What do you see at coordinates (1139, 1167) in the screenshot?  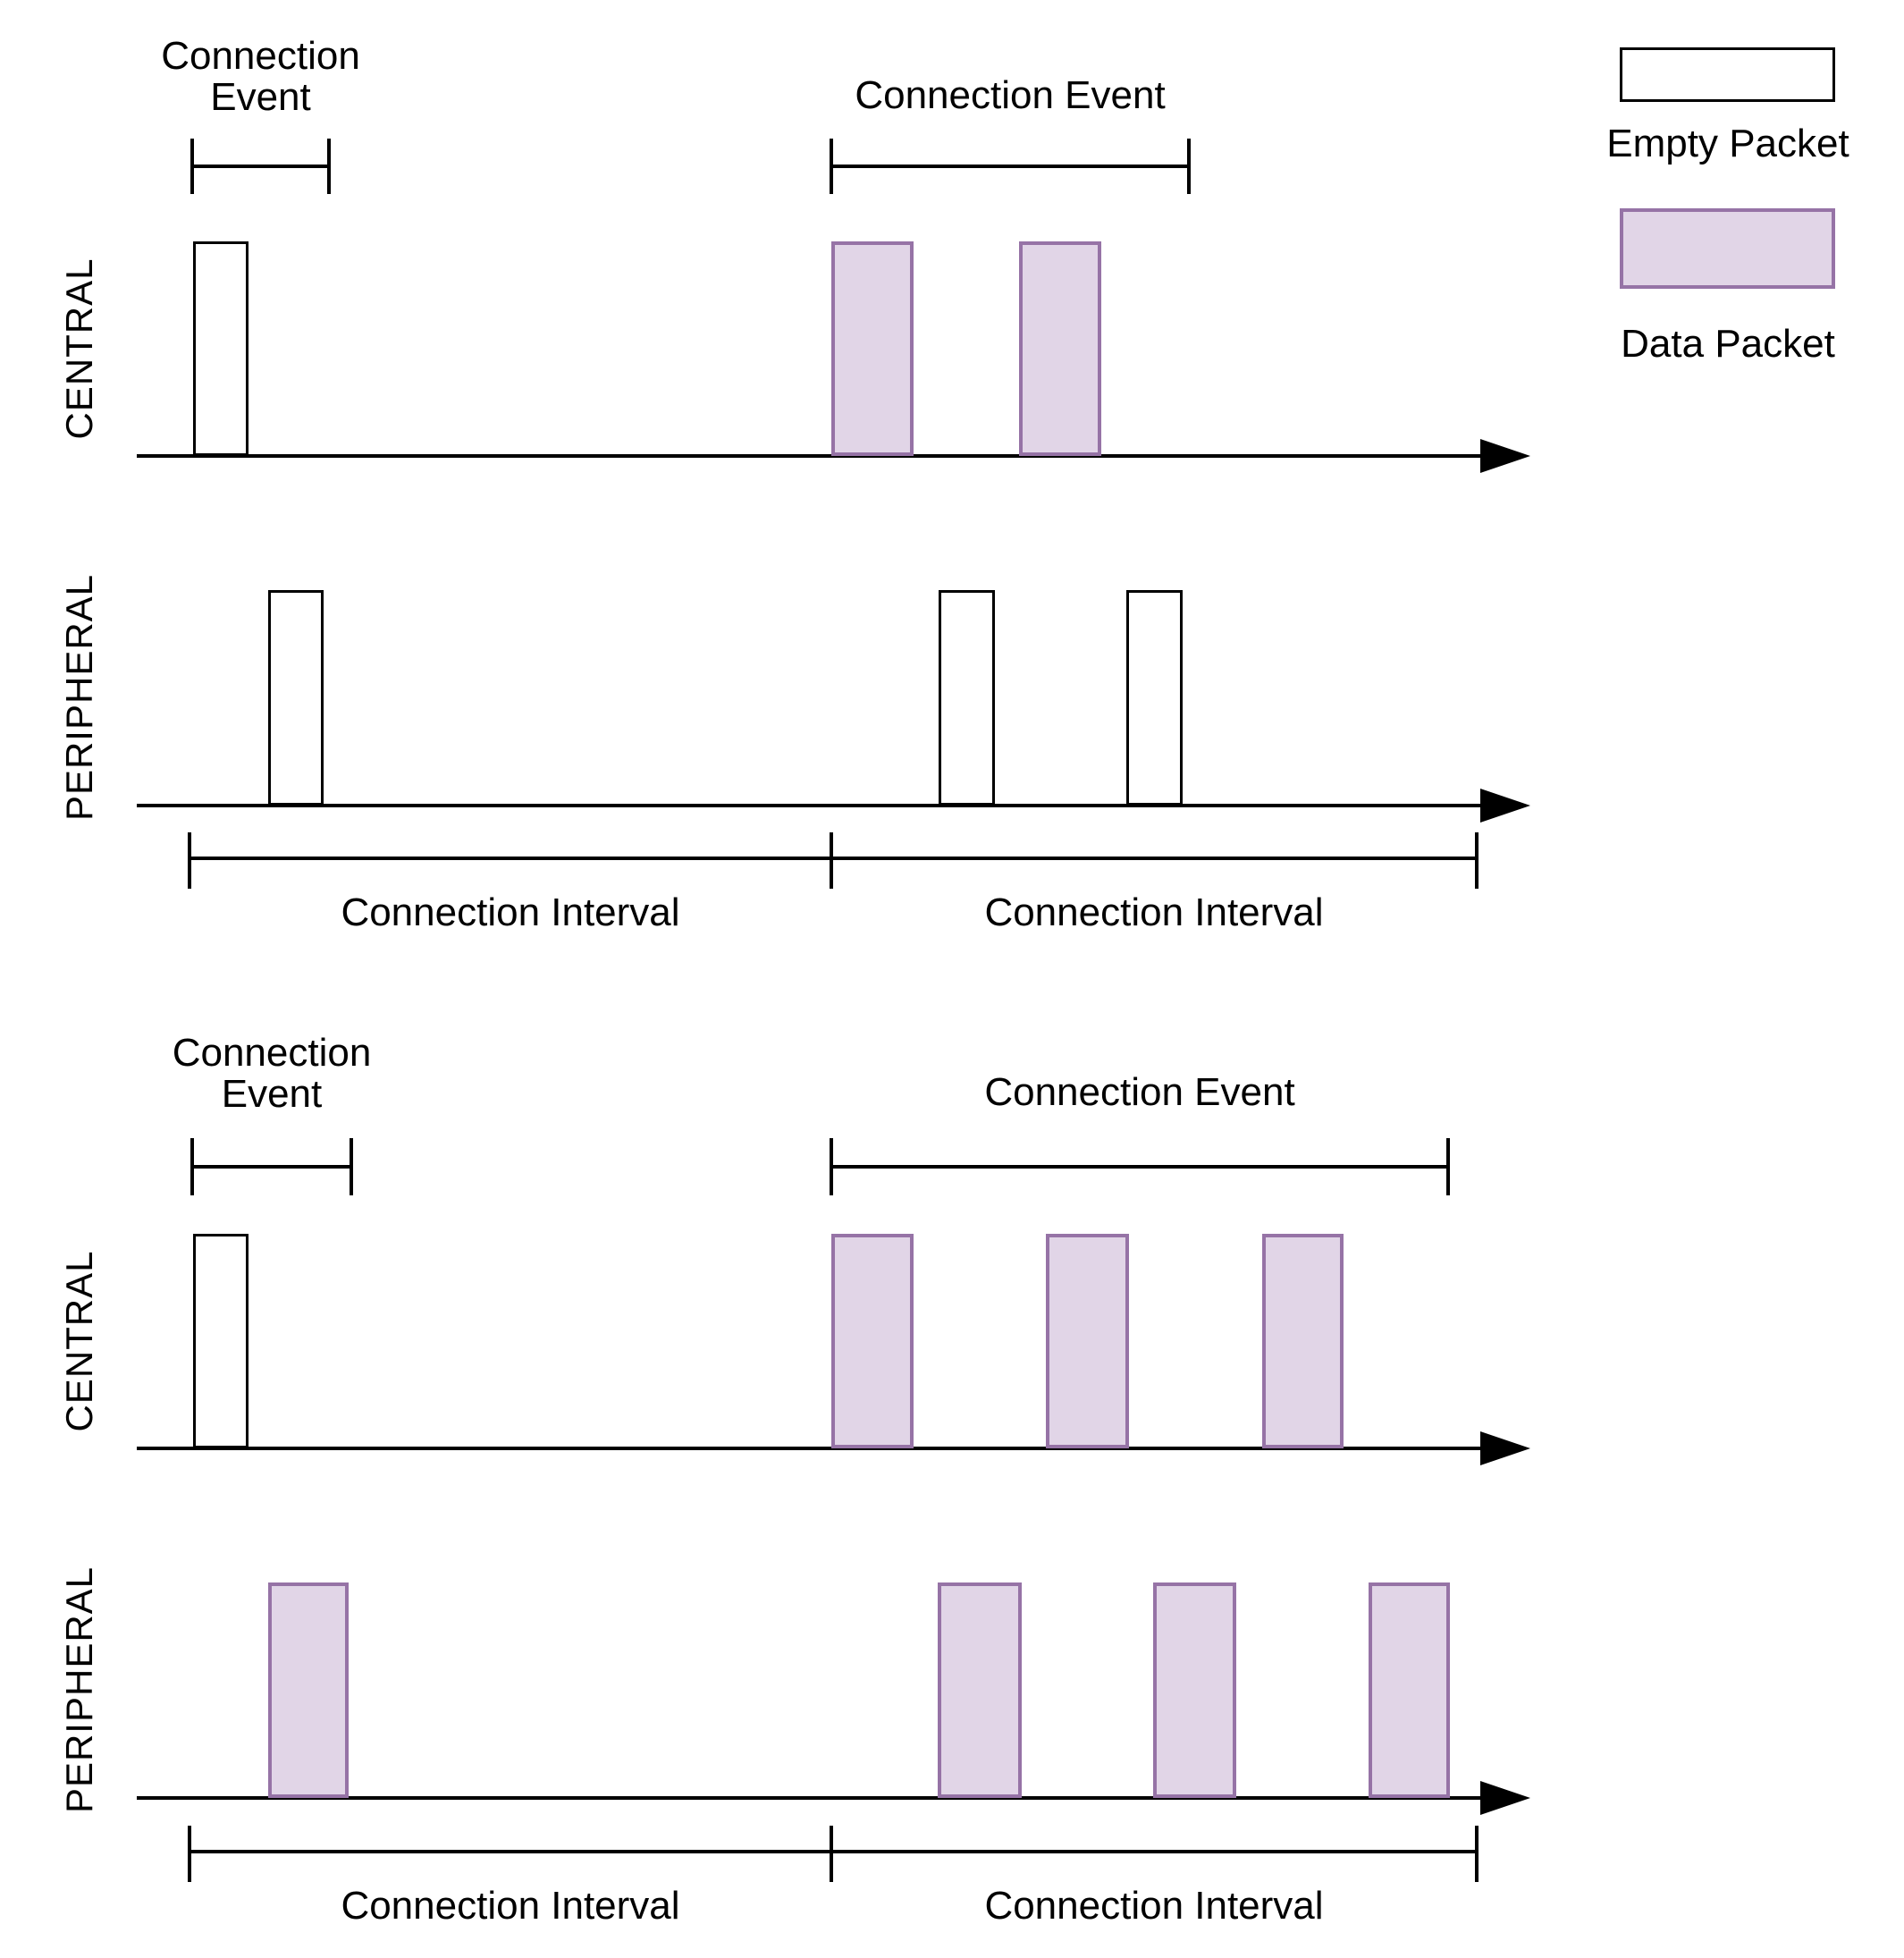 I see `diagram-2-connection-event-2-bracket-line` at bounding box center [1139, 1167].